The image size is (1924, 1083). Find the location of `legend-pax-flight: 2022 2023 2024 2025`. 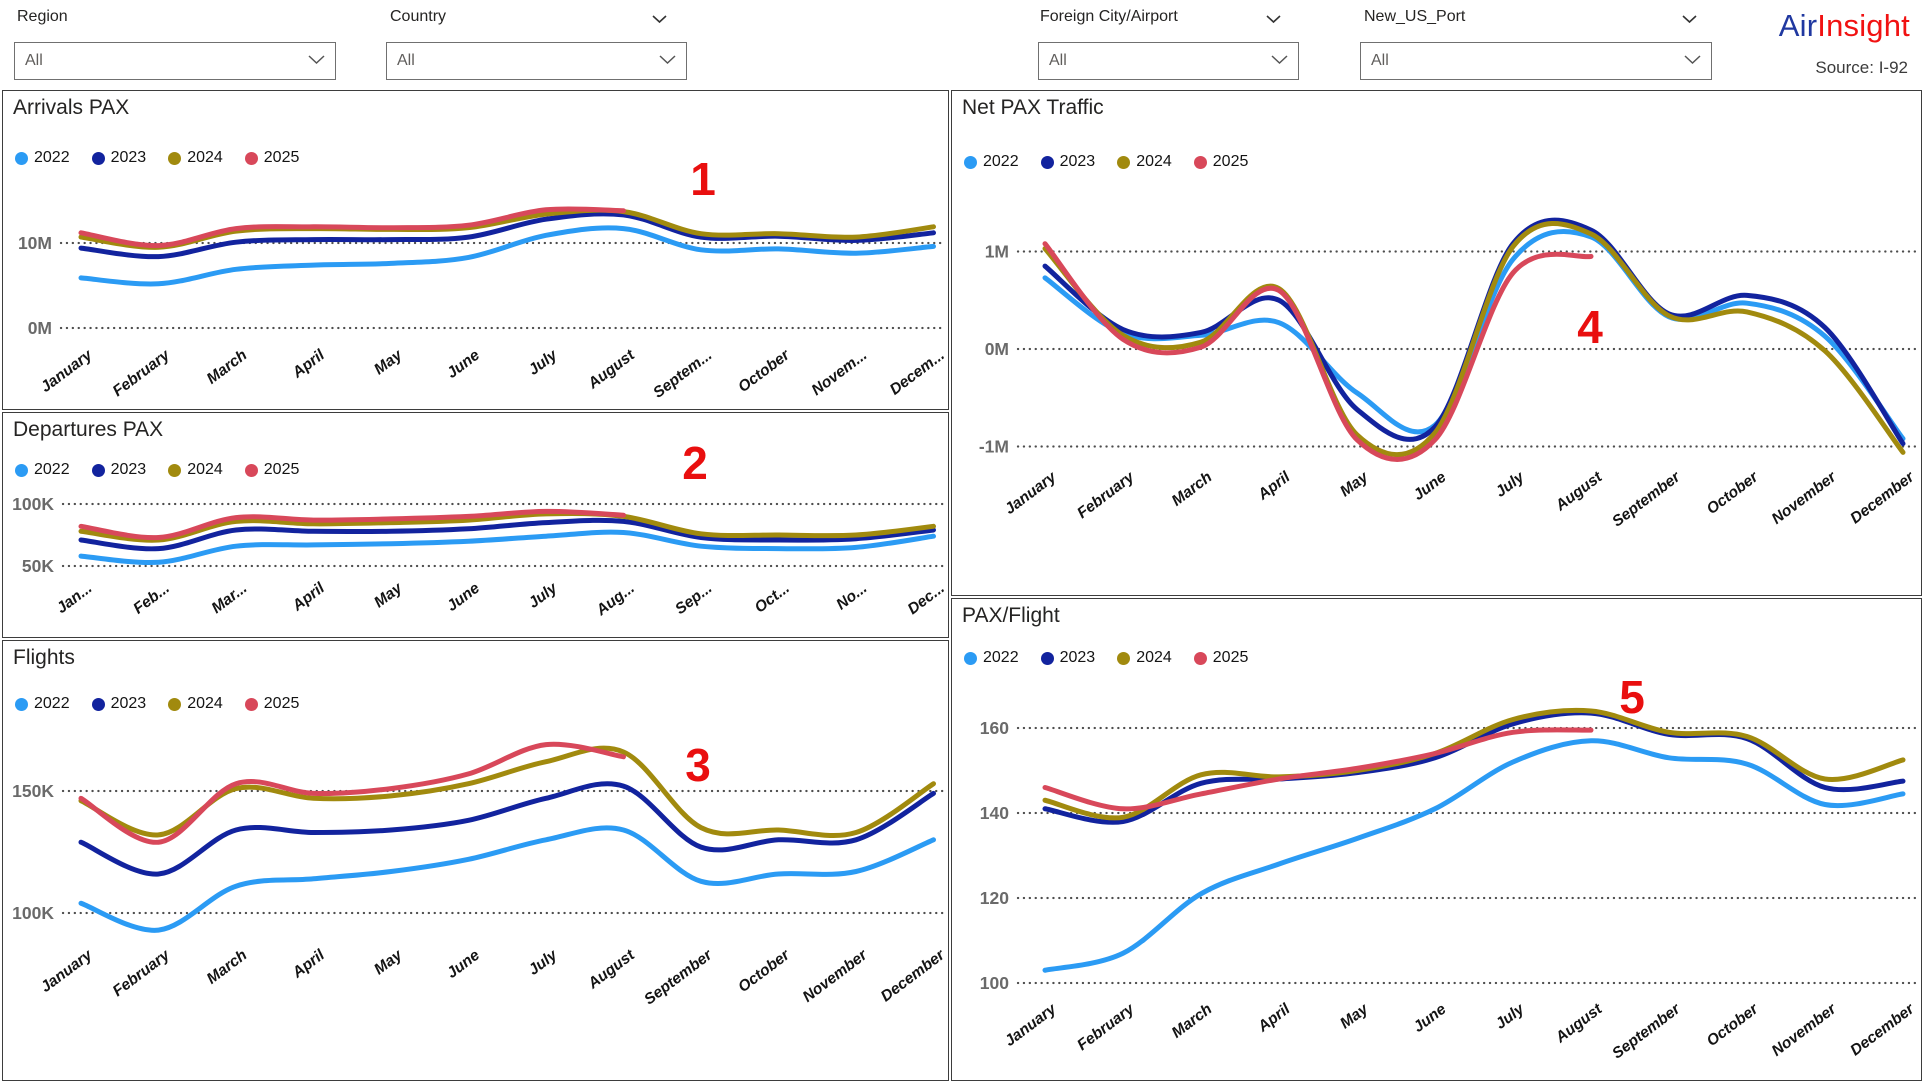

legend-pax-flight: 2022 2023 2024 2025 is located at coordinates (1106, 658).